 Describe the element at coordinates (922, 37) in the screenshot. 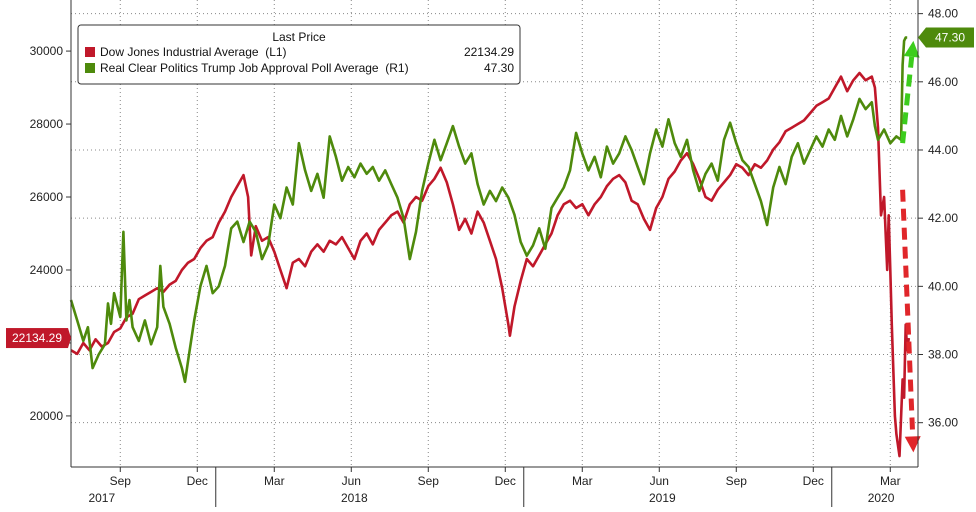

I see `right-last-value-pointer` at that location.